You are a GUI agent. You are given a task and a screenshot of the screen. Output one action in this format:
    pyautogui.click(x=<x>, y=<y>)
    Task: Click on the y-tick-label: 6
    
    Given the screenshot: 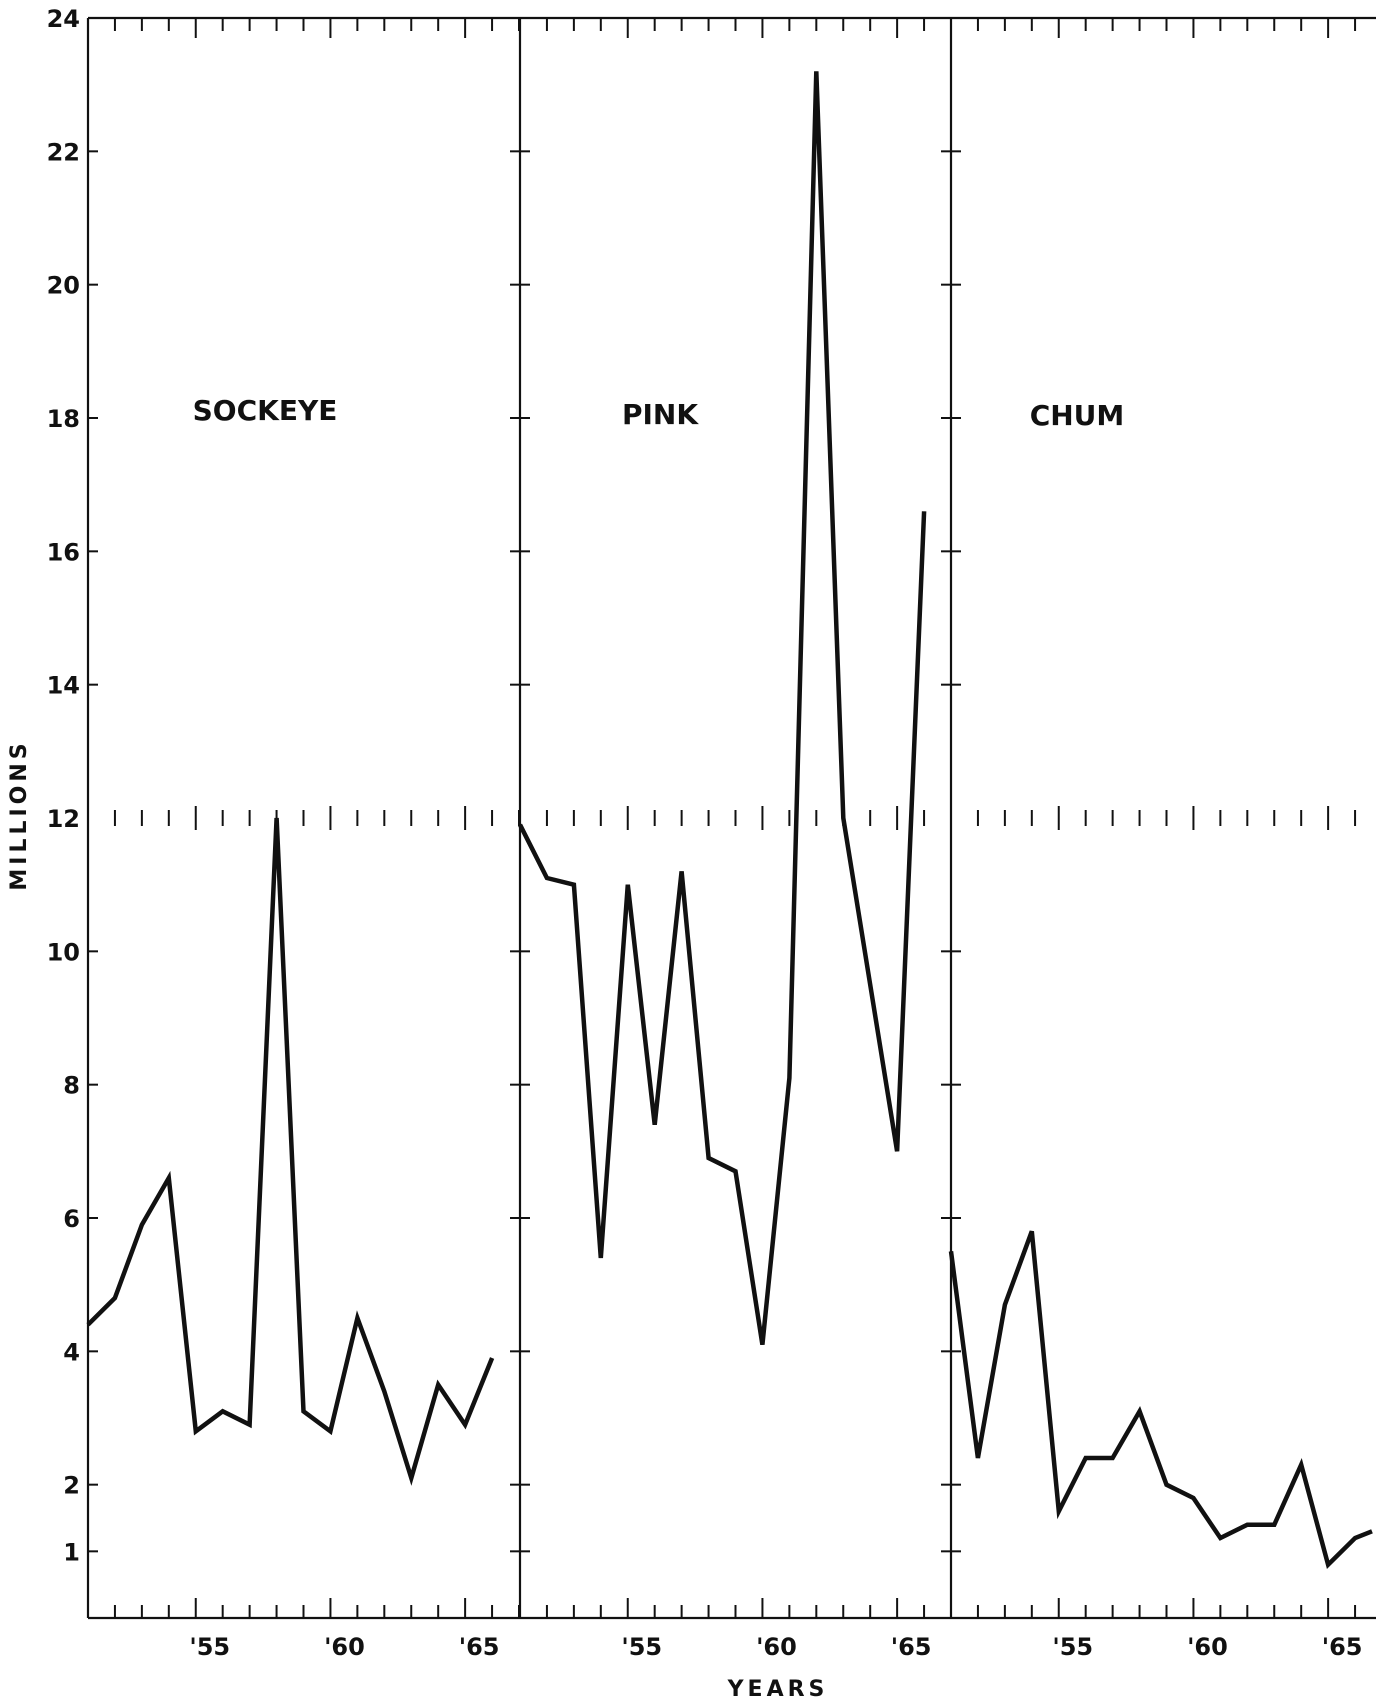 What is the action you would take?
    pyautogui.click(x=71, y=1219)
    